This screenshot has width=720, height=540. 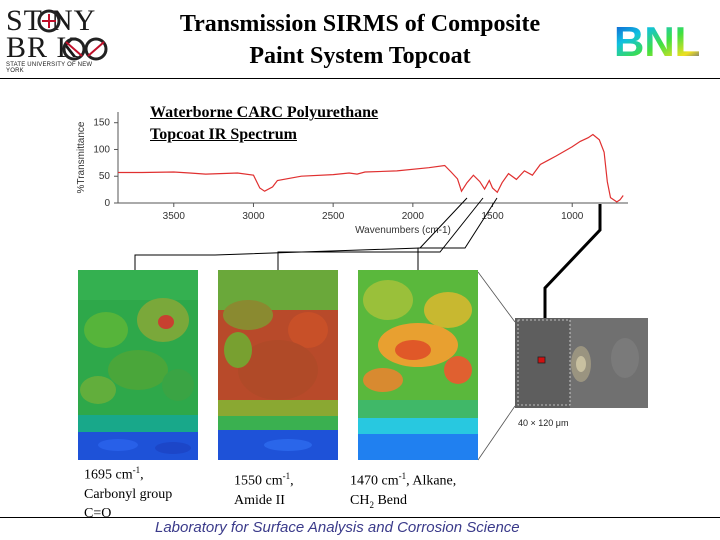 I want to click on peak3-mode: Bend, so click(x=390, y=500).